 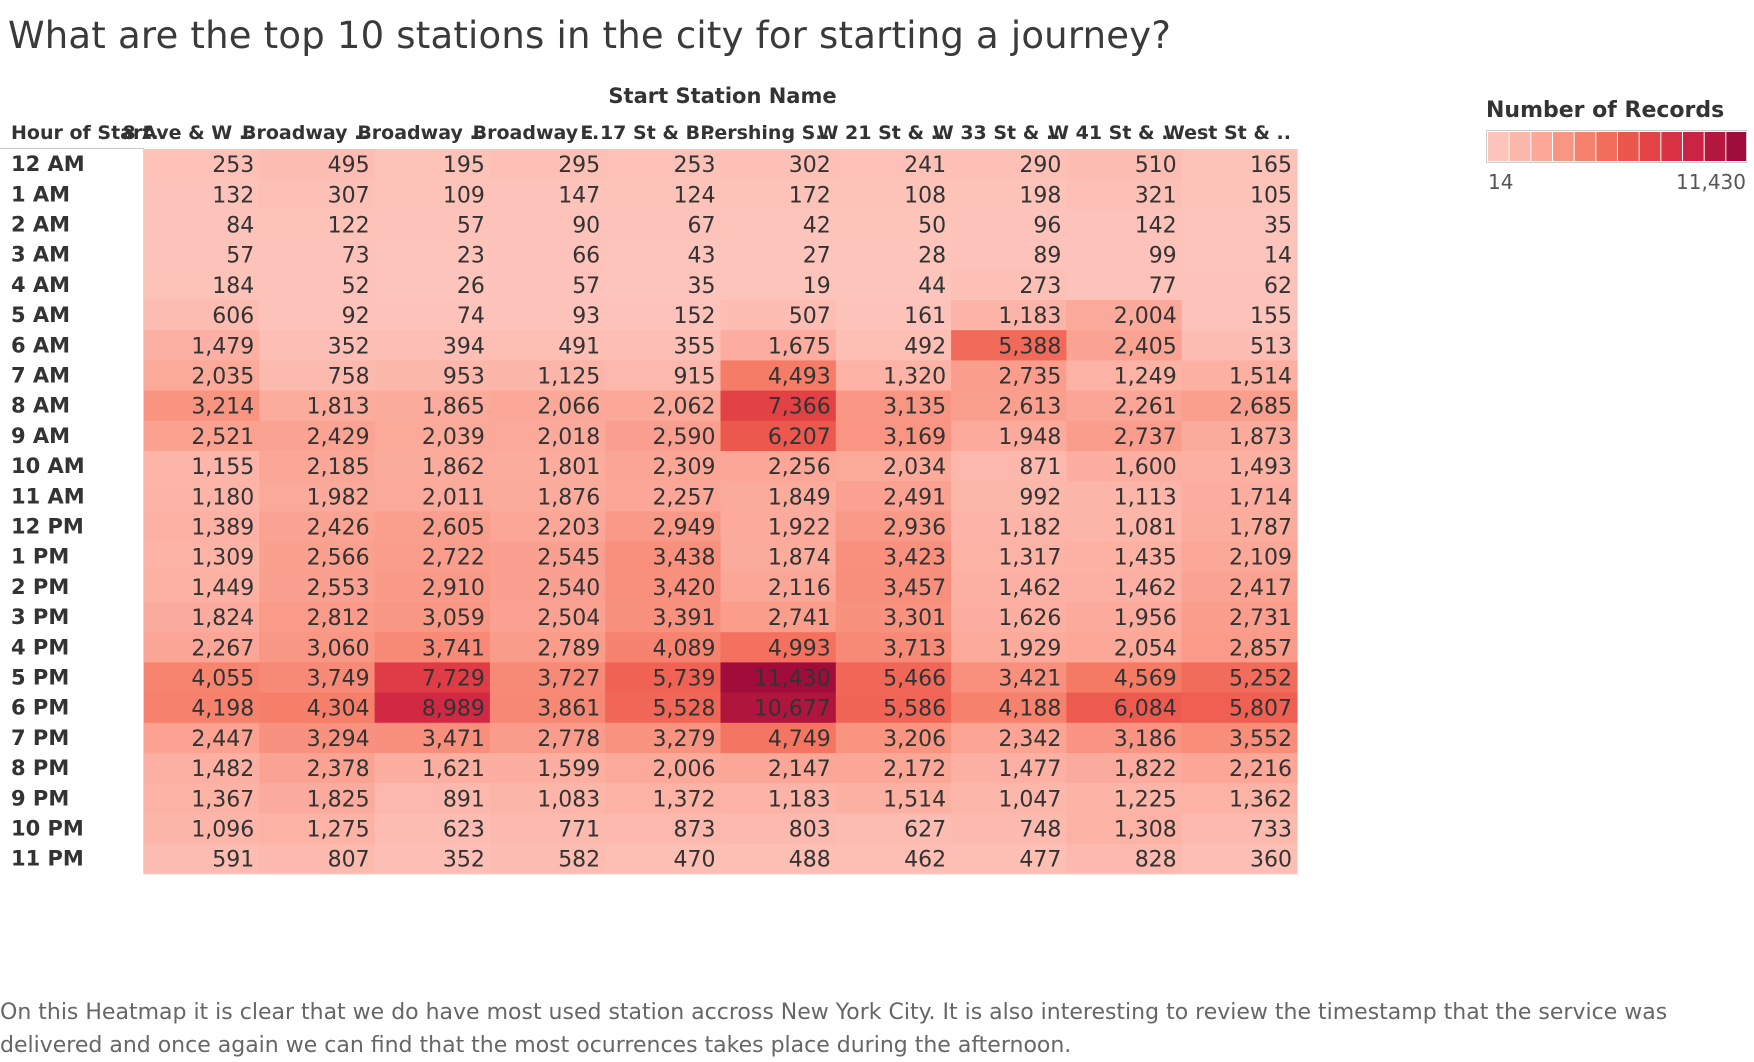 What do you see at coordinates (453, 407) in the screenshot?
I see `cell-value: 1,865` at bounding box center [453, 407].